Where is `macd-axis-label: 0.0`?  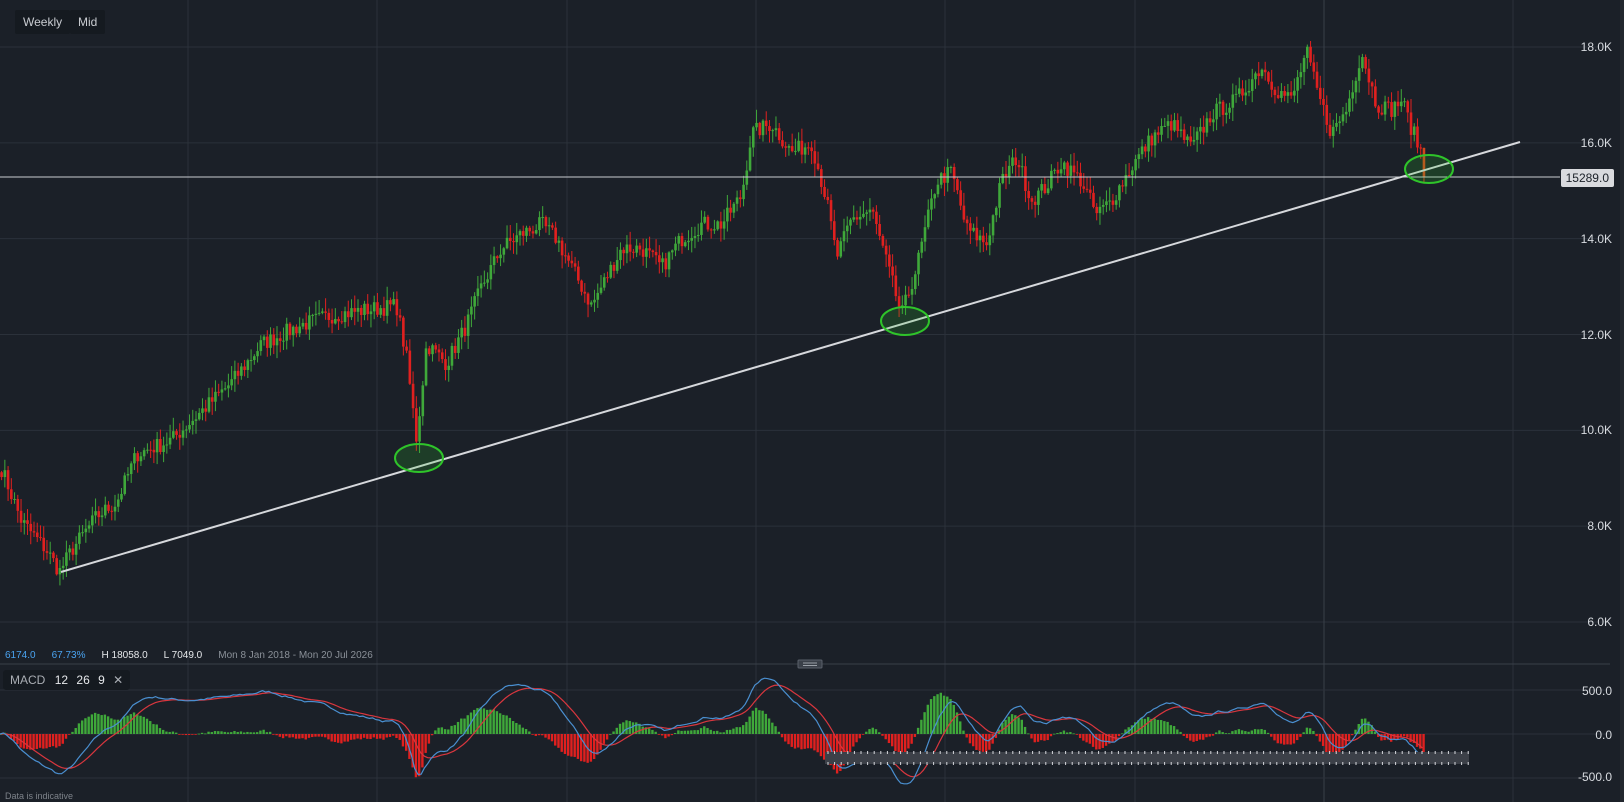
macd-axis-label: 0.0 is located at coordinates (1603, 735).